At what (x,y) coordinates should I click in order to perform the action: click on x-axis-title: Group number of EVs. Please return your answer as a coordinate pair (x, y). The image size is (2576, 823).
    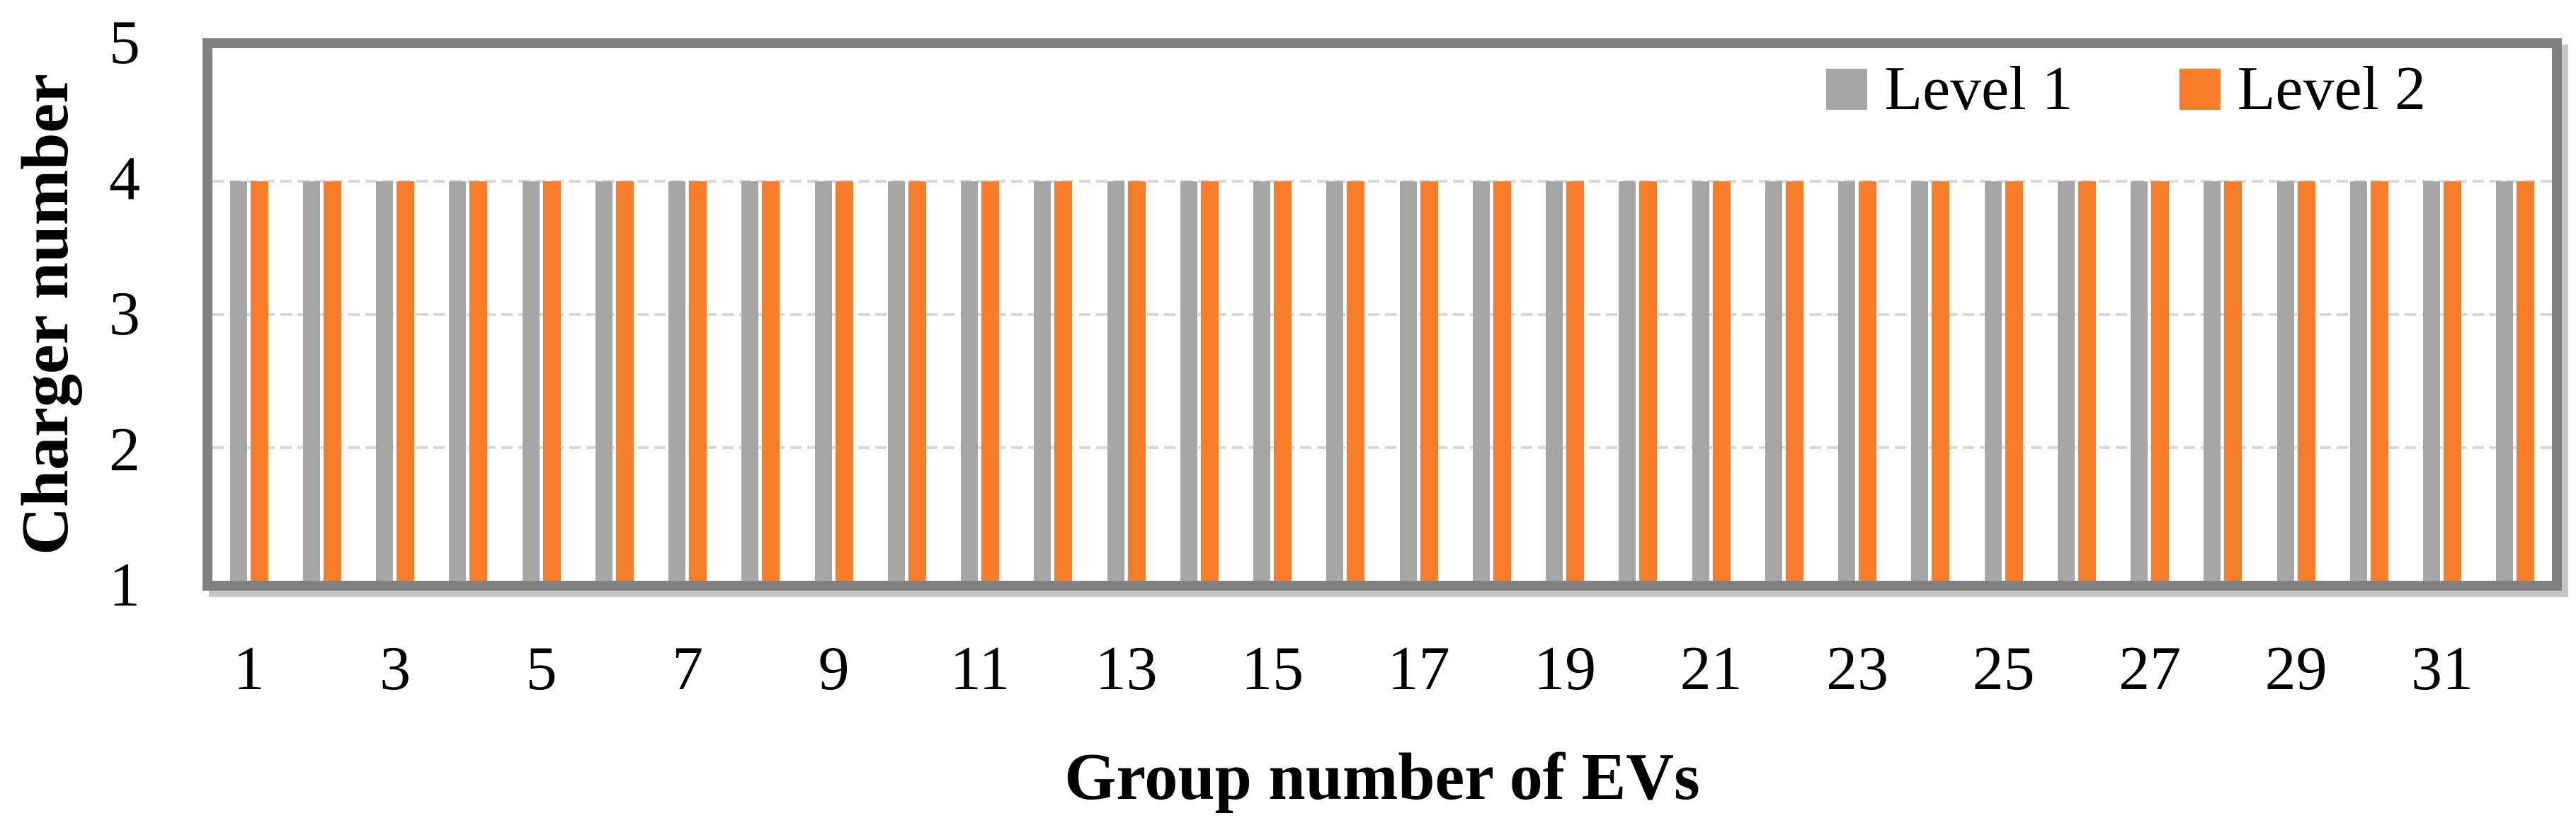
    Looking at the image, I should click on (1382, 777).